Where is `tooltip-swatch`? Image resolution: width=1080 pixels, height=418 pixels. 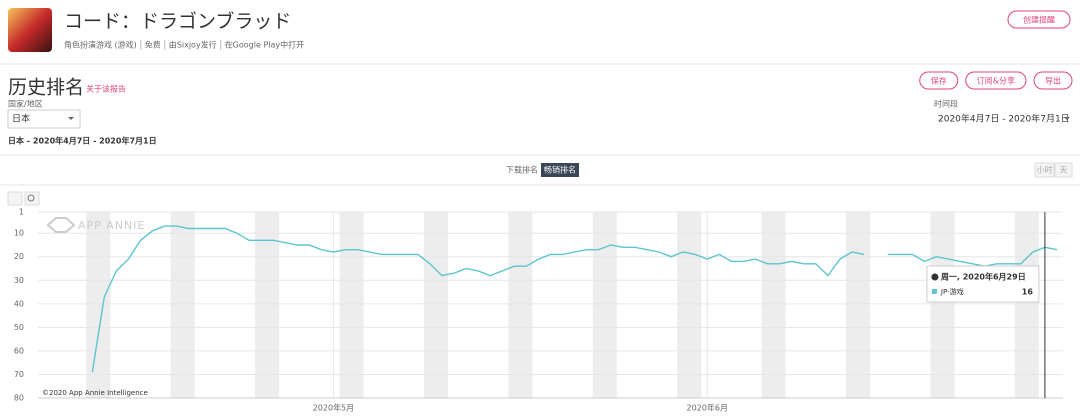 tooltip-swatch is located at coordinates (934, 291).